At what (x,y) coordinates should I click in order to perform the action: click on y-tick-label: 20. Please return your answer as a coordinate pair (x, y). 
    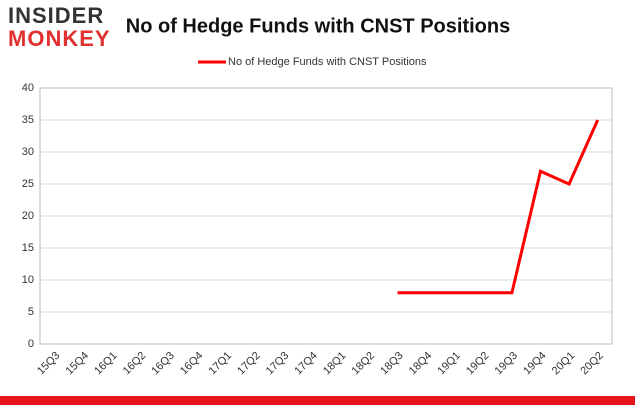
    Looking at the image, I should click on (28, 216).